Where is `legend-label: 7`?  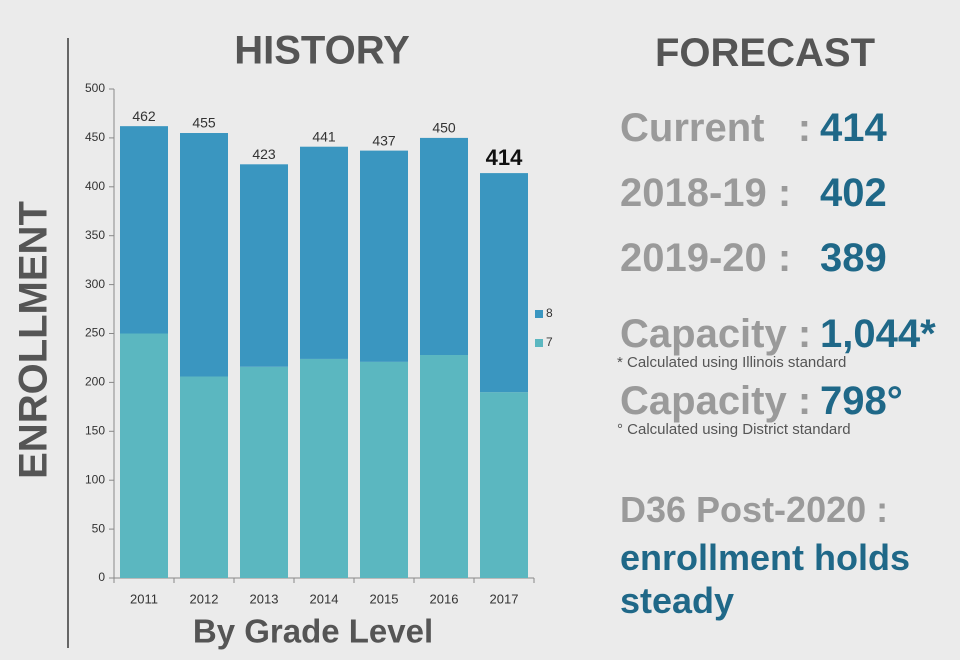 legend-label: 7 is located at coordinates (549, 342).